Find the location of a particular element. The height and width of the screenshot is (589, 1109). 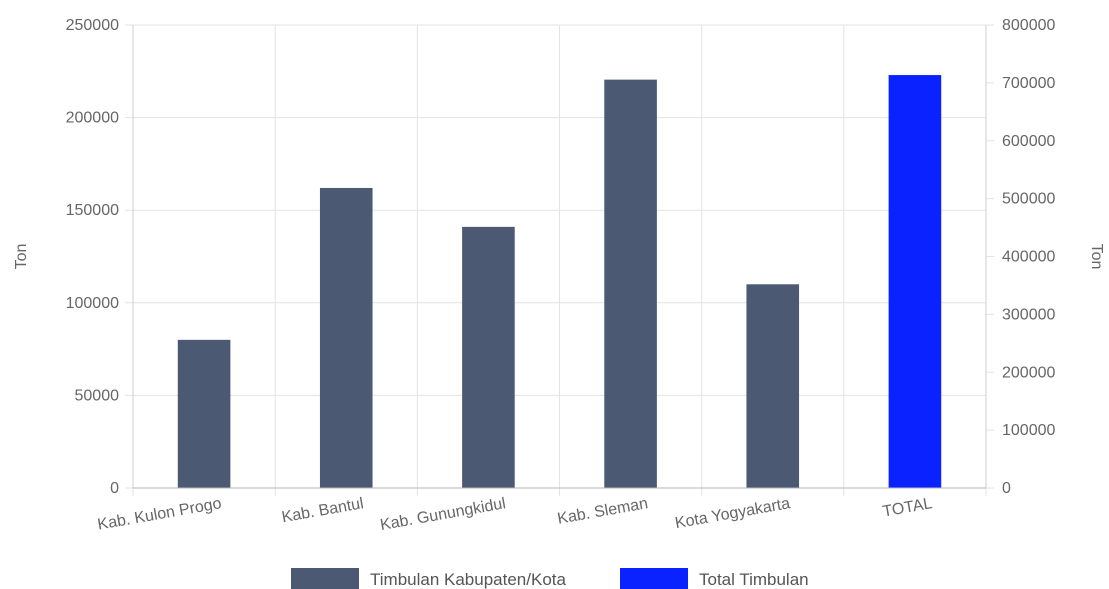

x-tick-label: Kab. Sleman is located at coordinates (602, 511).